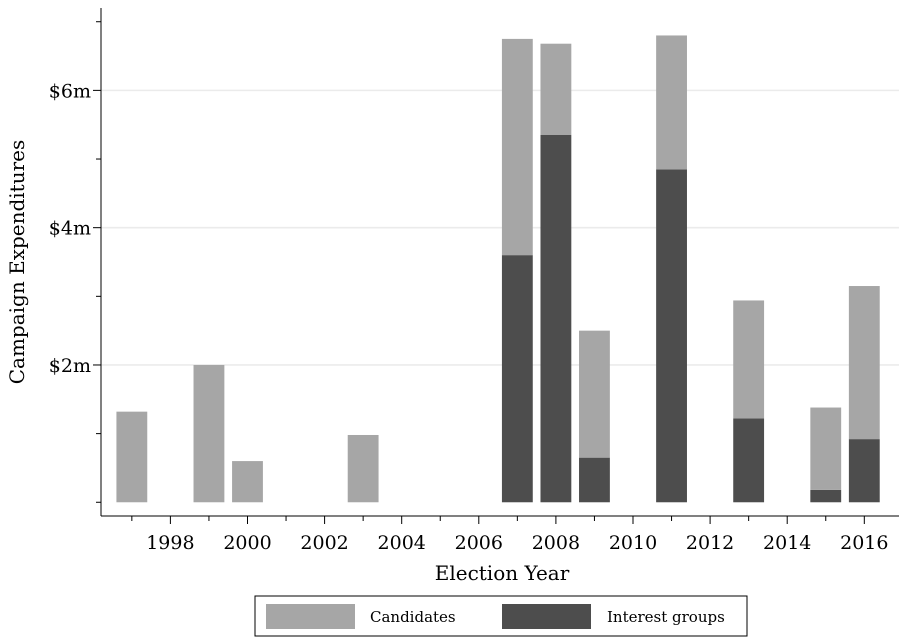 The height and width of the screenshot is (638, 901). Describe the element at coordinates (594, 480) in the screenshot. I see `bar-interest-groups-2009` at that location.